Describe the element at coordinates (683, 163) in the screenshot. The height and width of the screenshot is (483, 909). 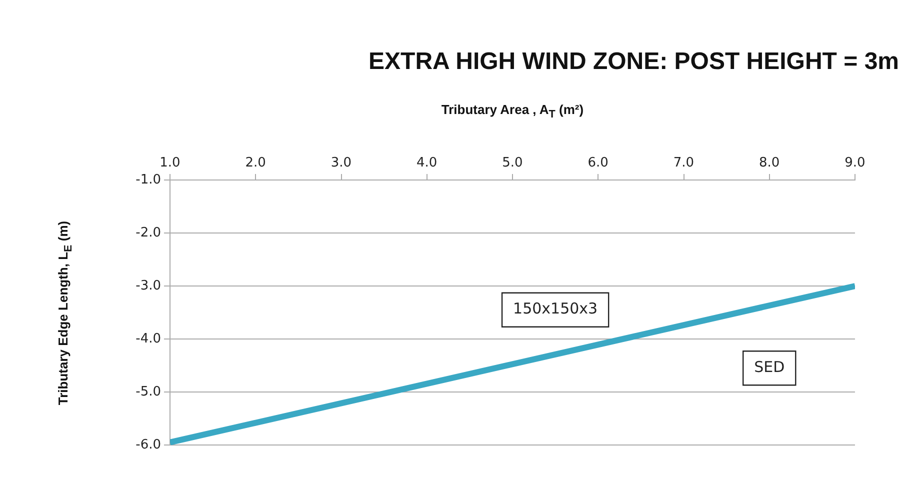
I see `x-tick-label: 7.0` at that location.